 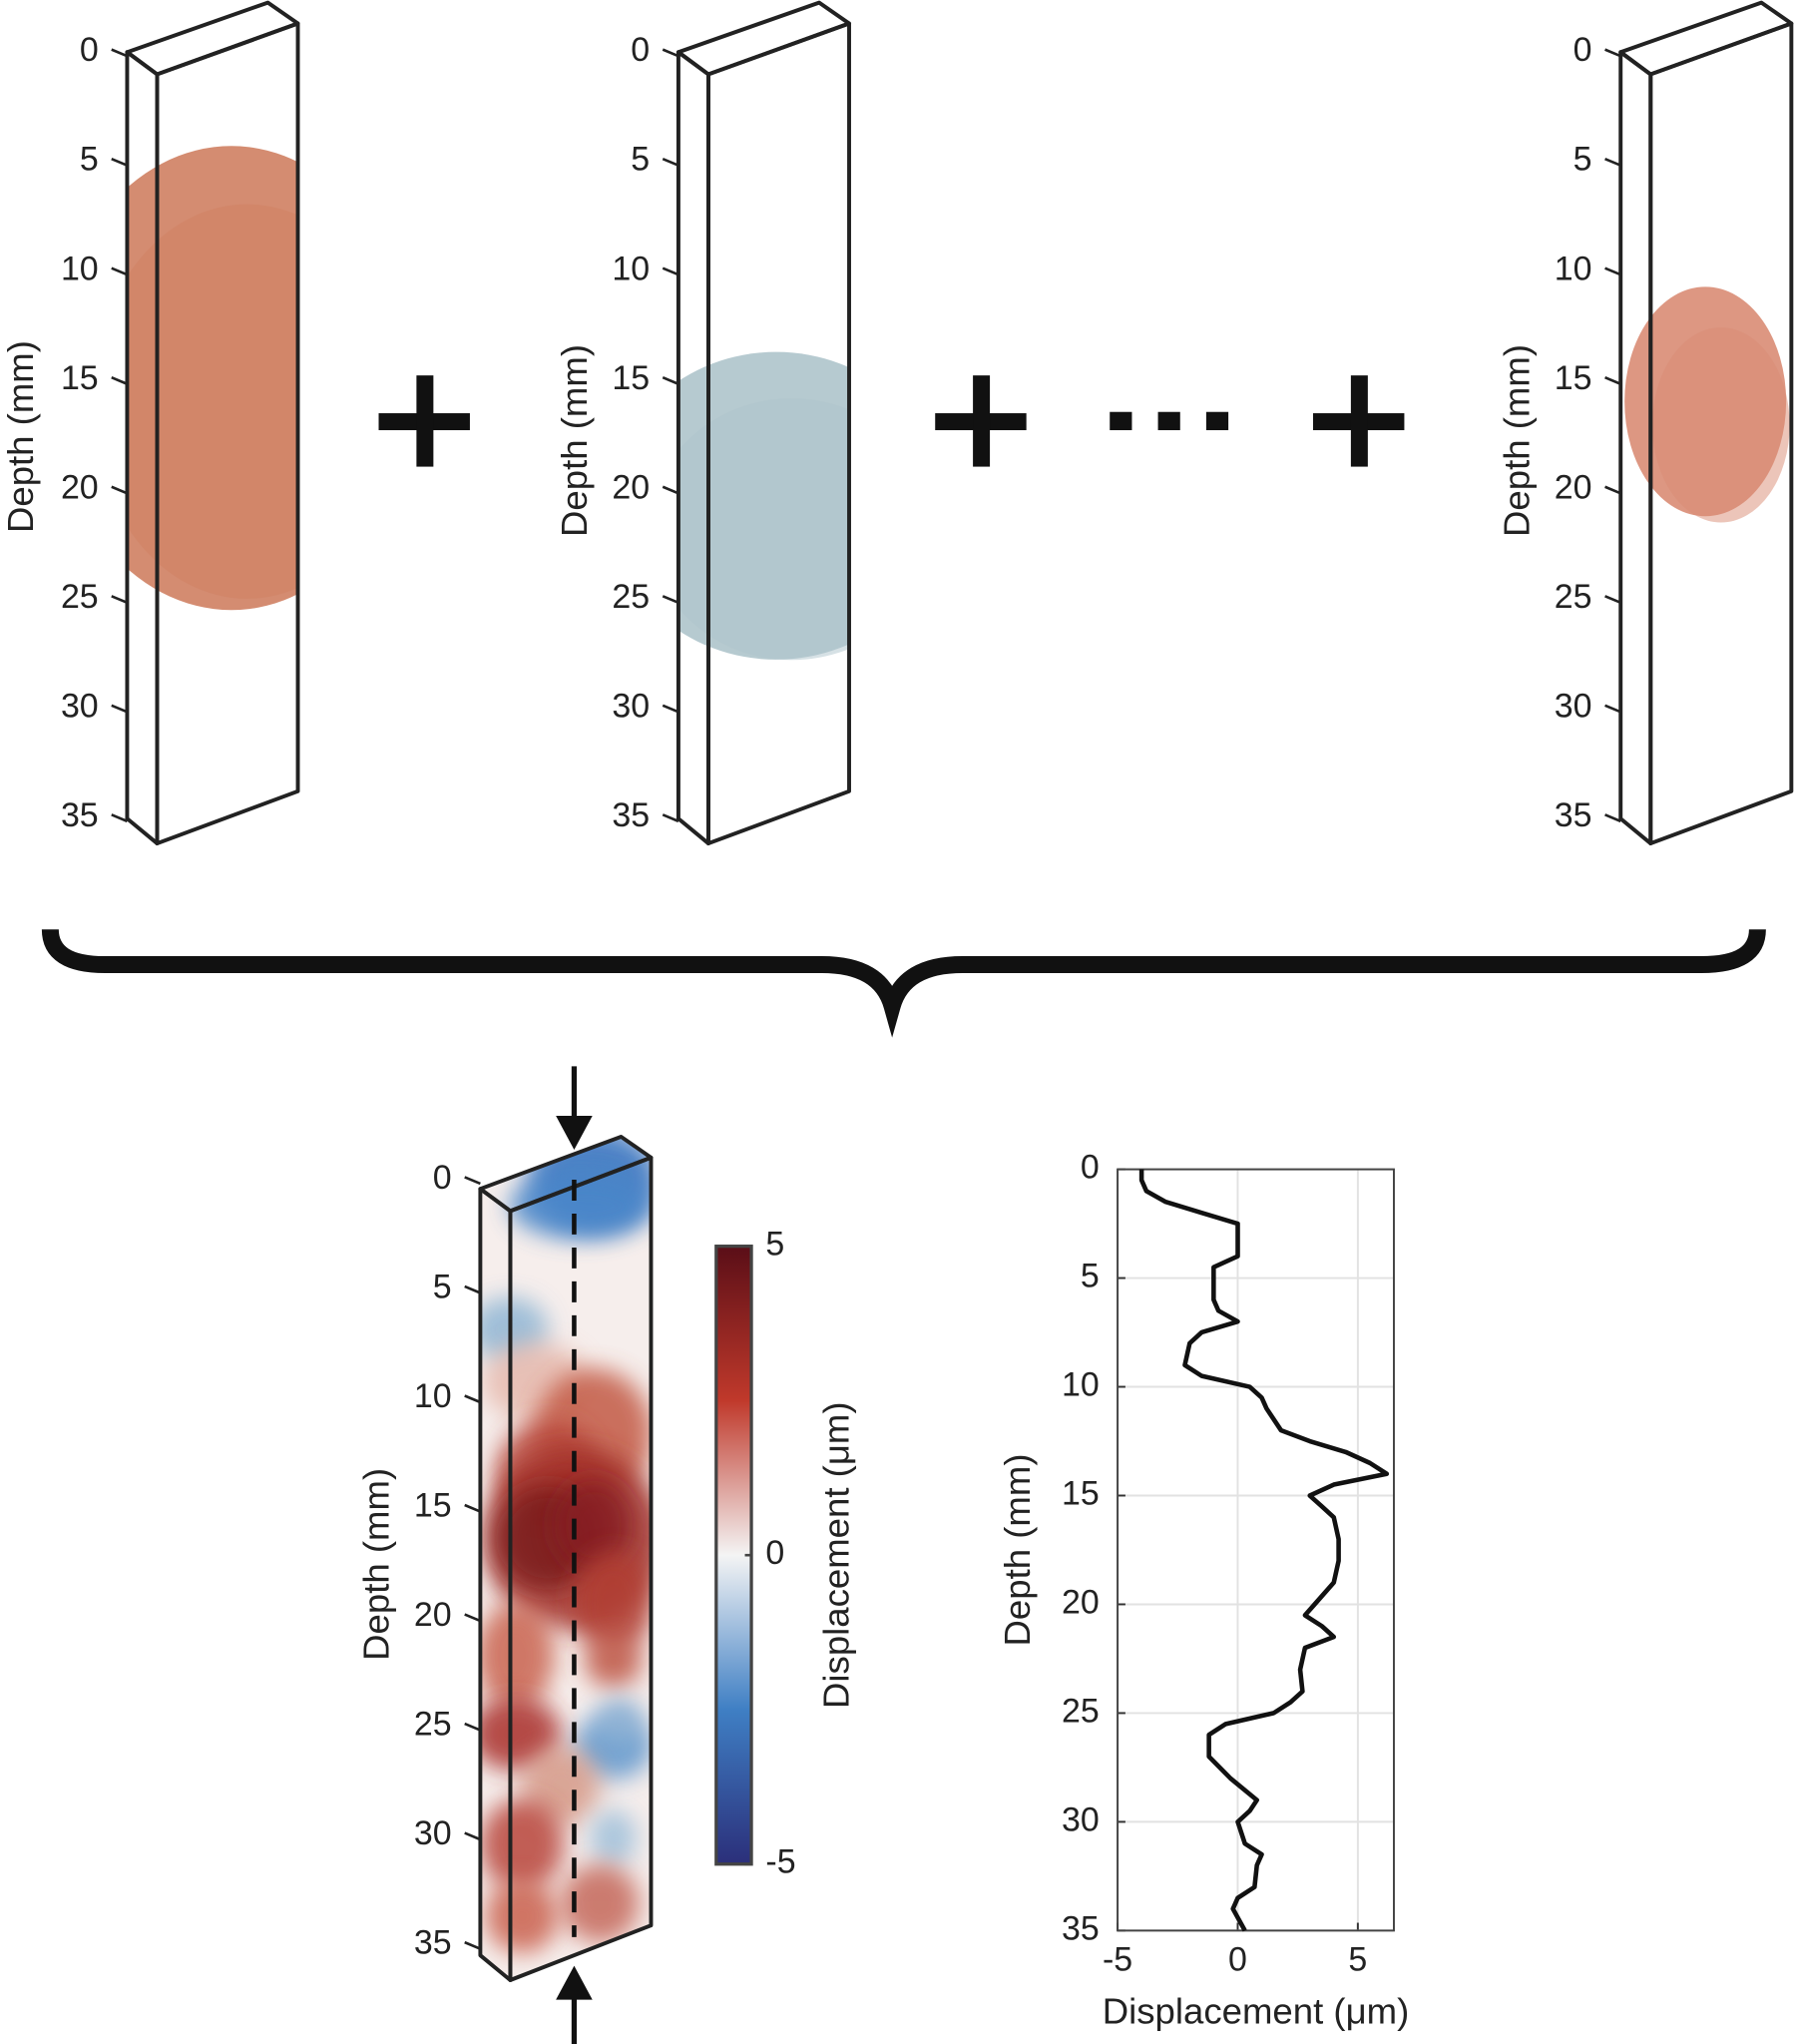 I want to click on plot-frame, so click(x=1256, y=1550).